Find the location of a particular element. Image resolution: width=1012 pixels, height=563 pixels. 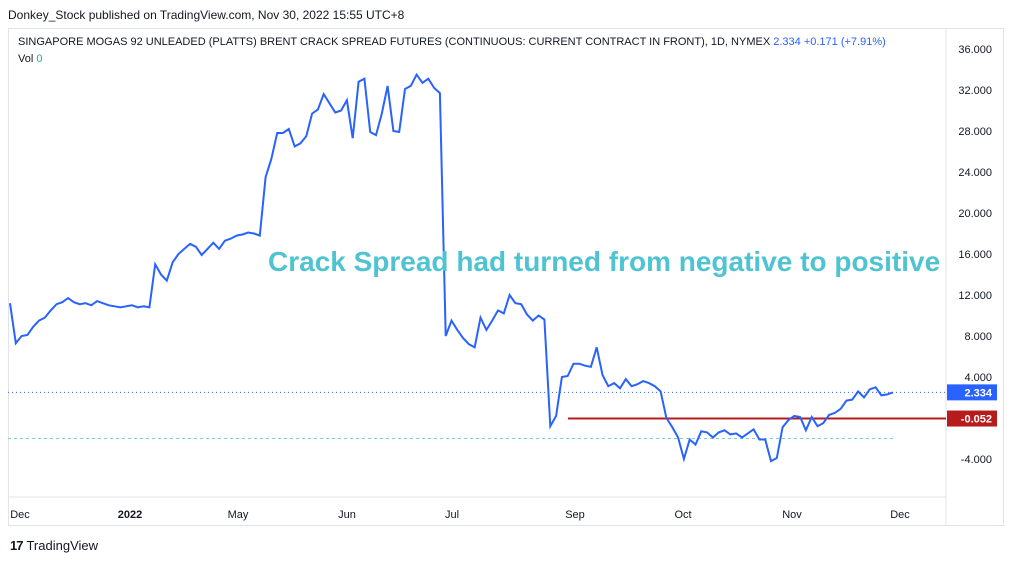

x-tick-label: Jul is located at coordinates (452, 515).